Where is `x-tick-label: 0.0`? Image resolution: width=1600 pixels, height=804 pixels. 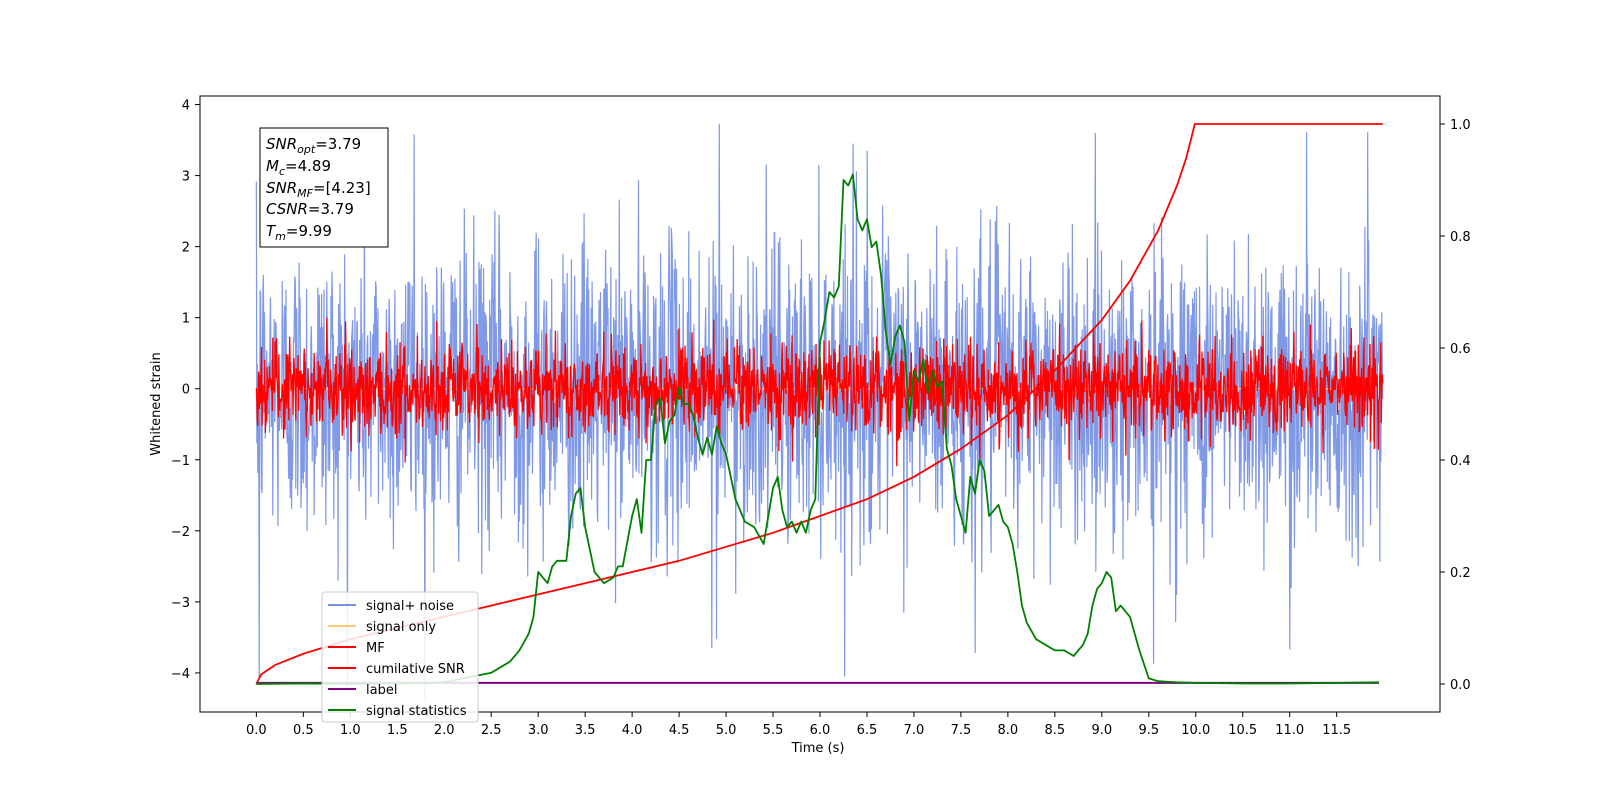
x-tick-label: 0.0 is located at coordinates (256, 730).